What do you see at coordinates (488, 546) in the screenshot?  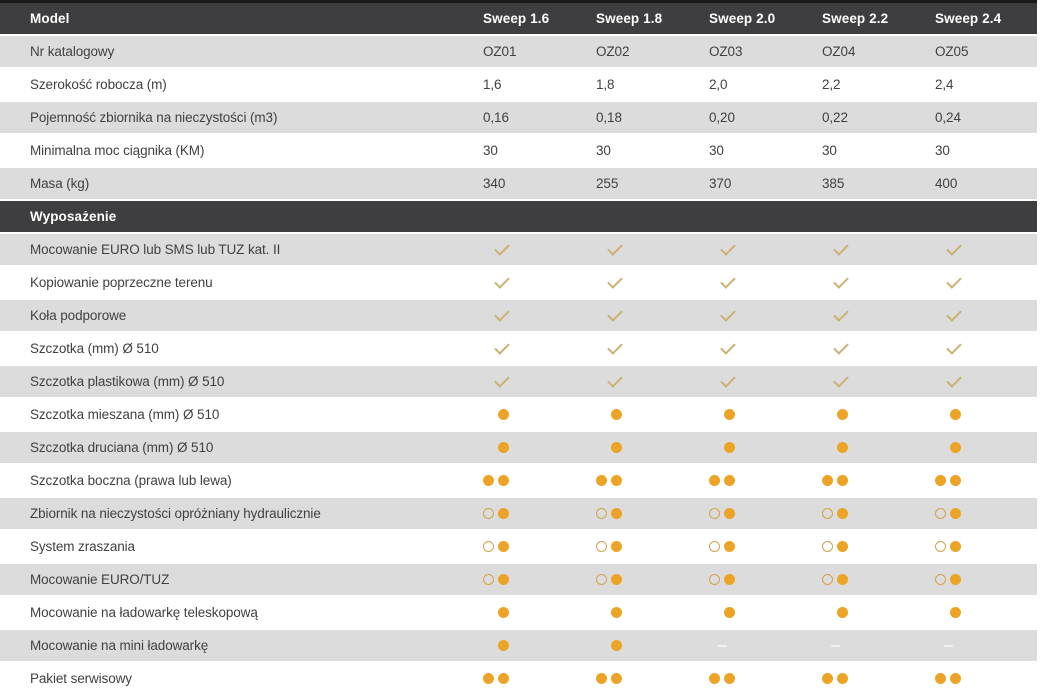 I see `hollow-circle-icon` at bounding box center [488, 546].